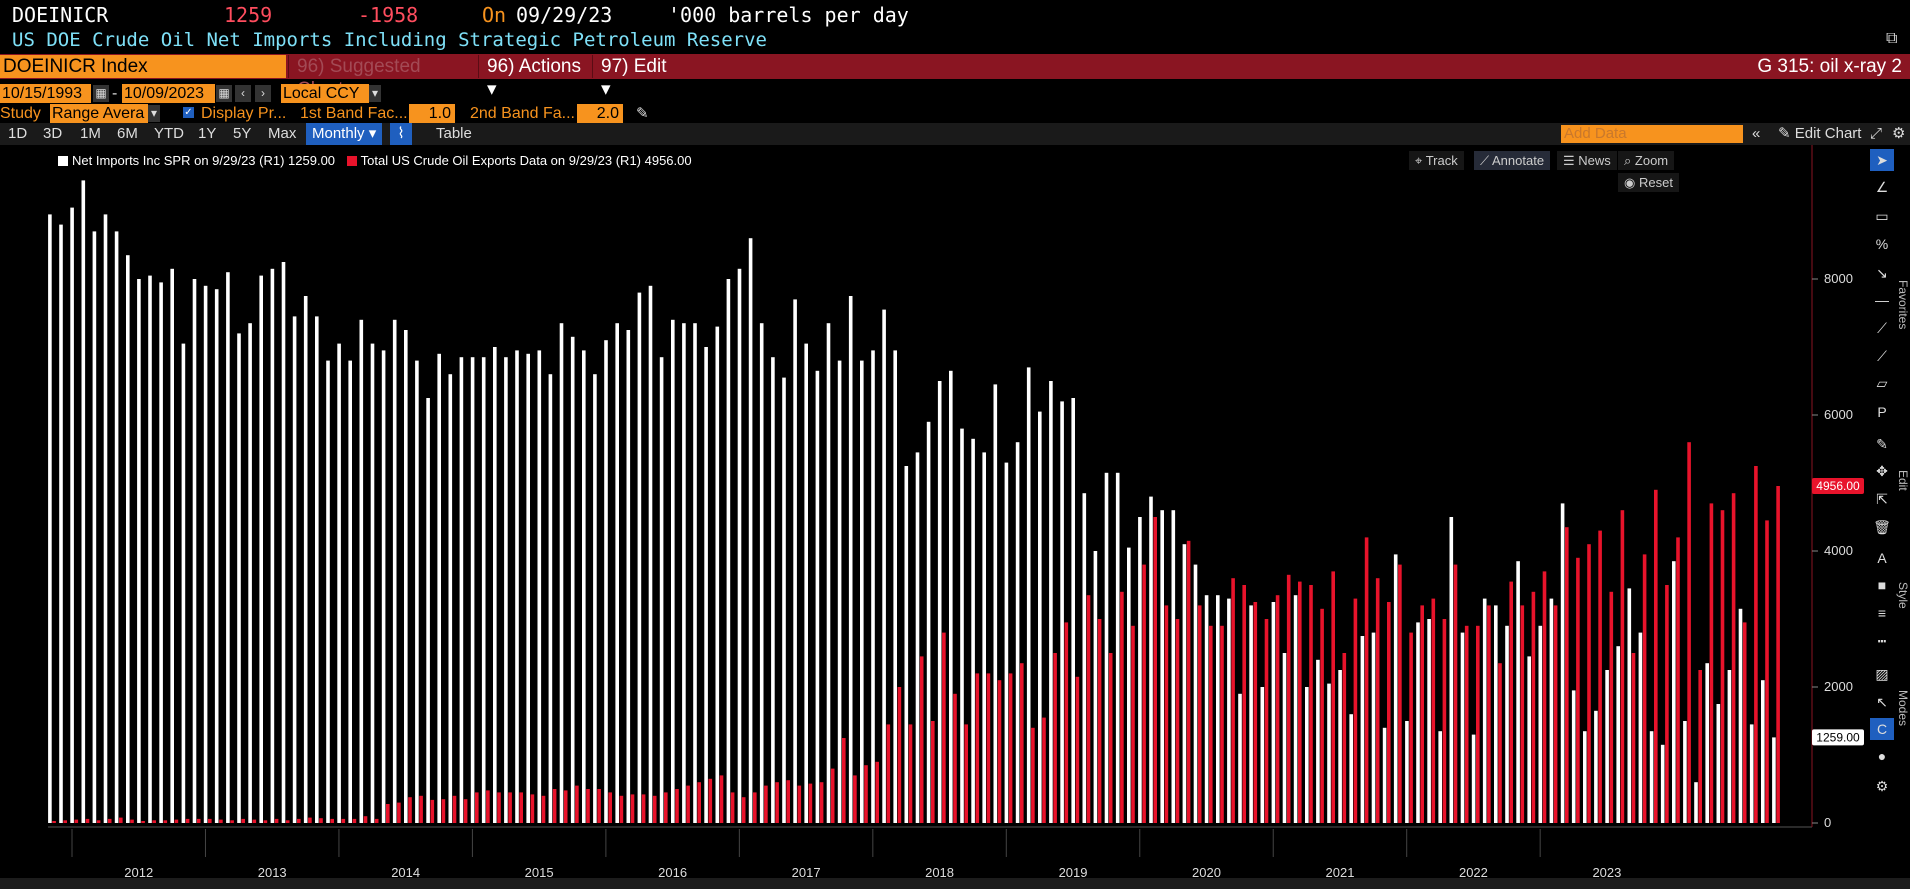  What do you see at coordinates (1882, 328) in the screenshot?
I see `trendline-icon: ⟋` at bounding box center [1882, 328].